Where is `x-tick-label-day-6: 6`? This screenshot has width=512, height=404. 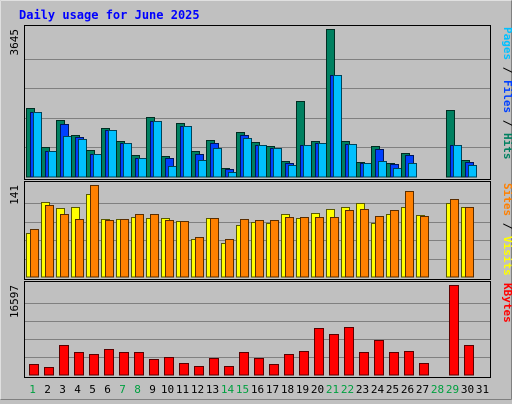
x-tick-label-day-6: 6 is located at coordinates (107, 389).